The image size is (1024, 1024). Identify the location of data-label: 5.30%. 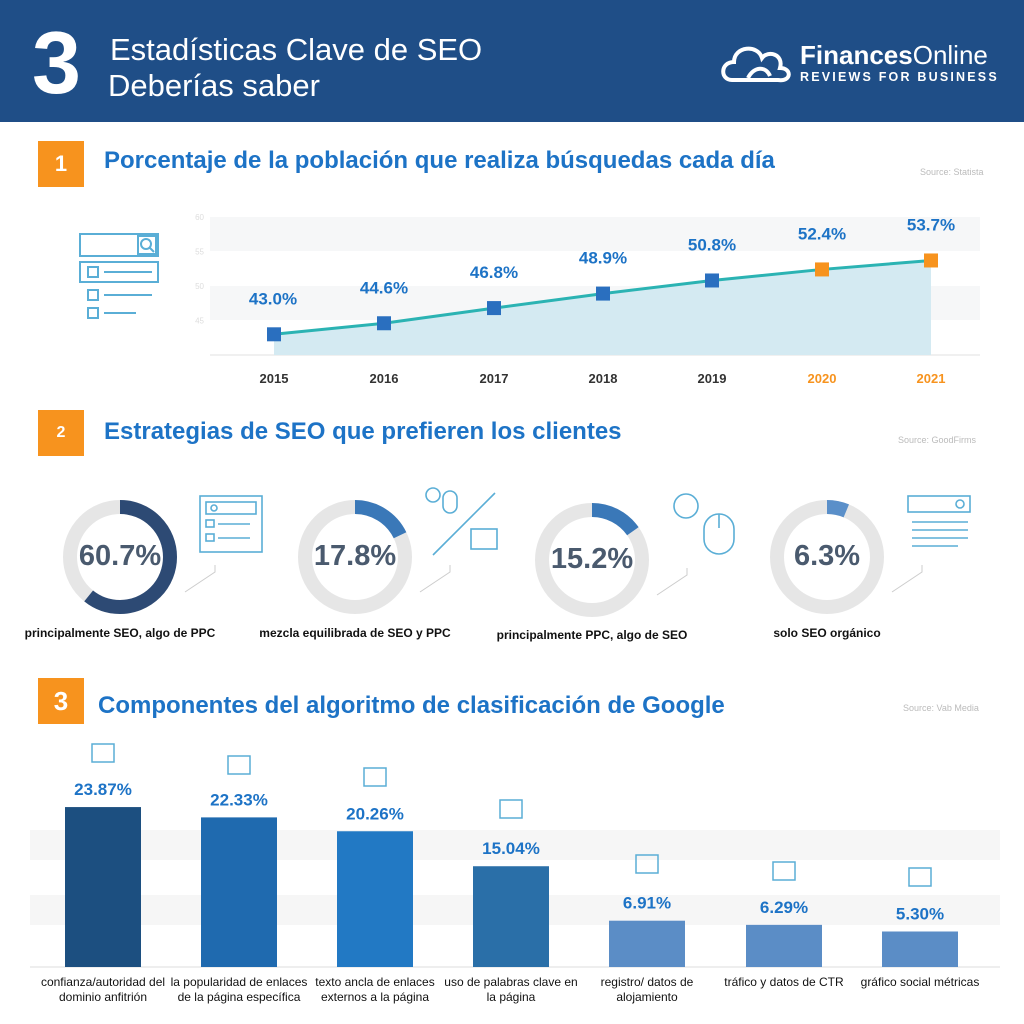
(920, 913).